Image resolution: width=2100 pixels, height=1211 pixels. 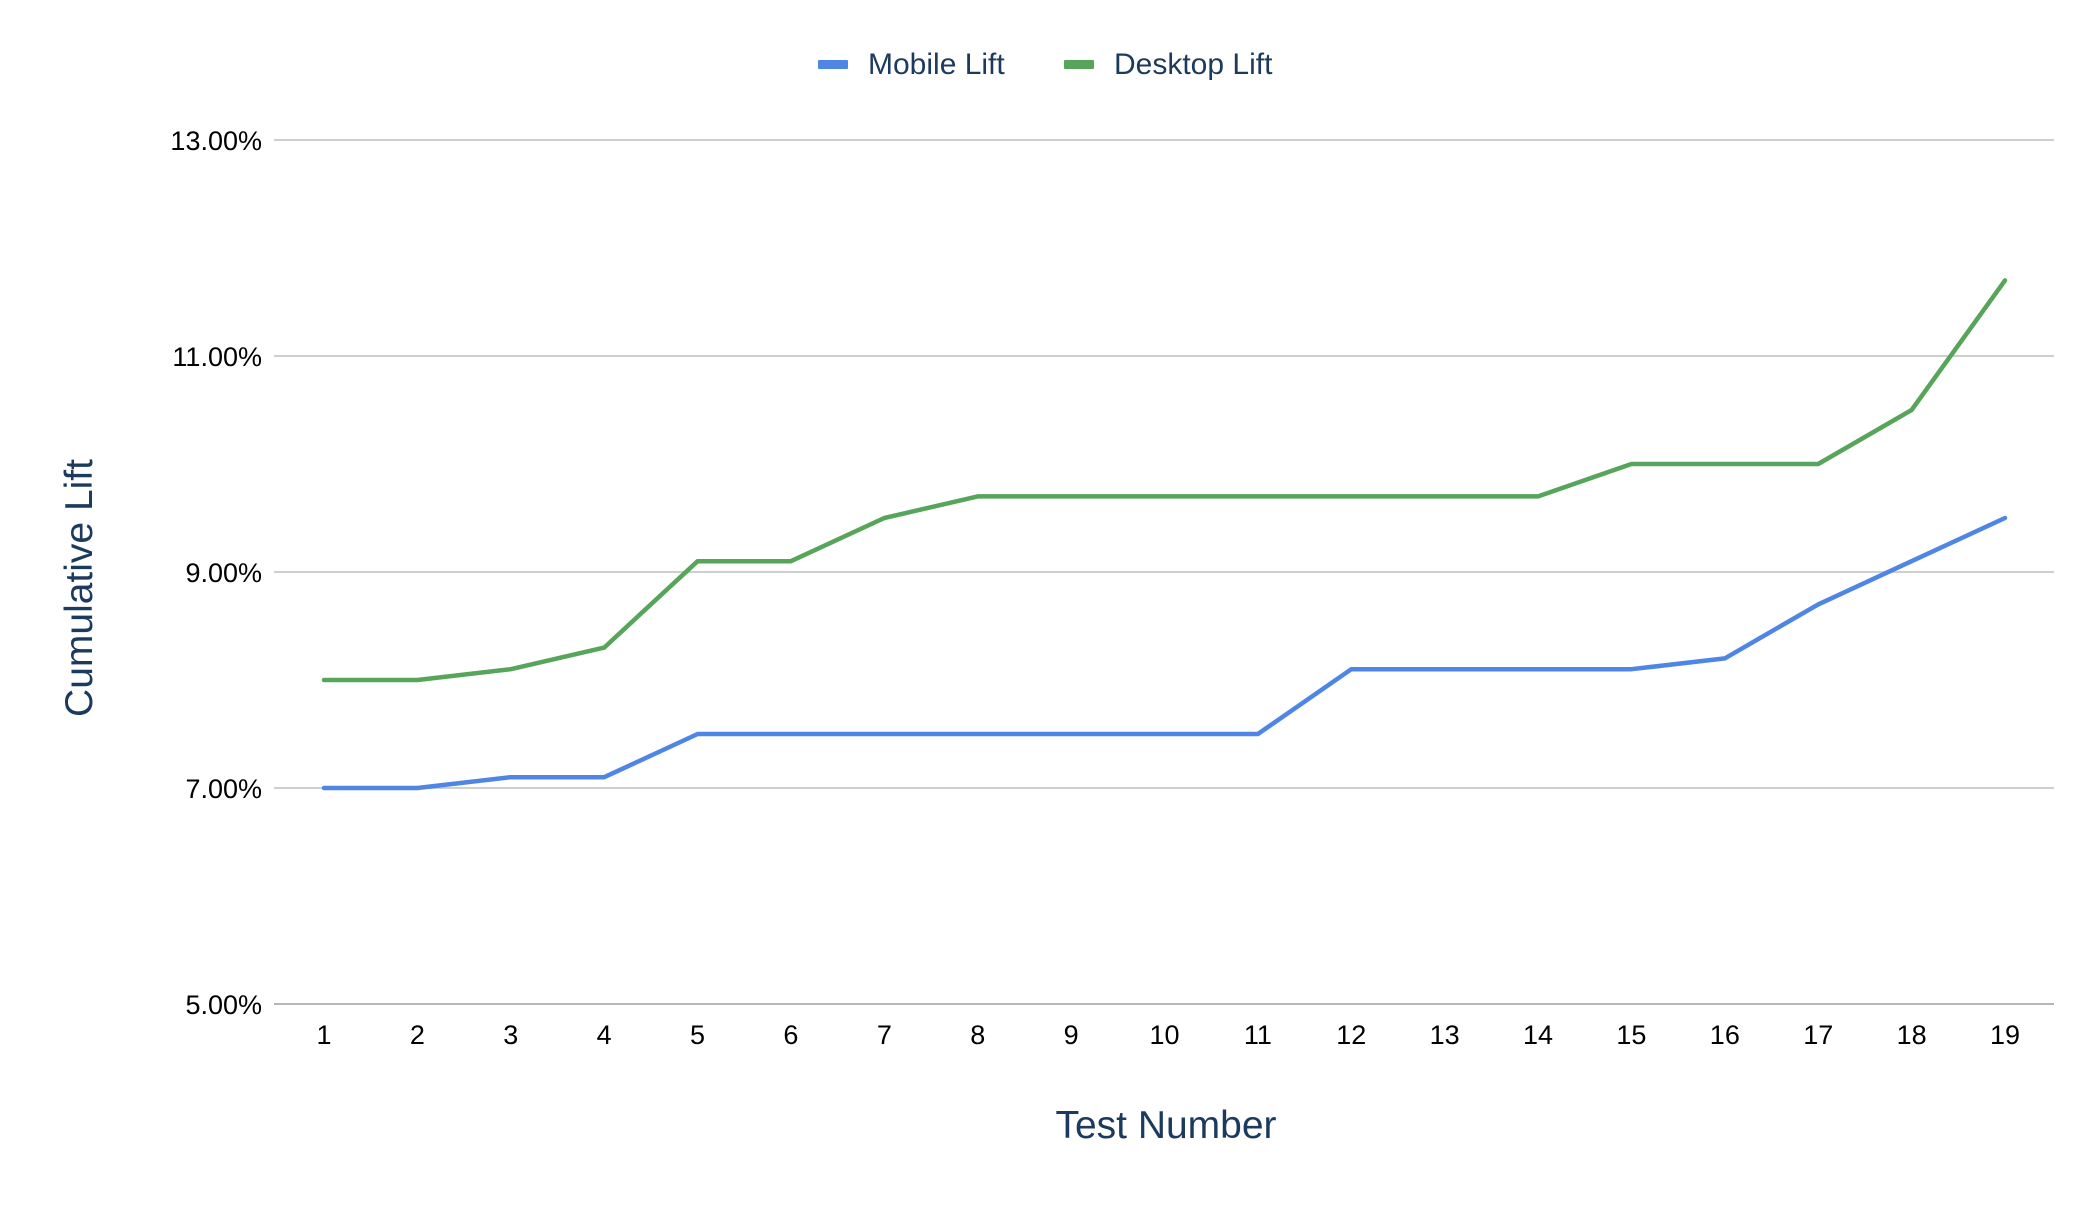 What do you see at coordinates (223, 1005) in the screenshot?
I see `y-tick-label: 5.00%` at bounding box center [223, 1005].